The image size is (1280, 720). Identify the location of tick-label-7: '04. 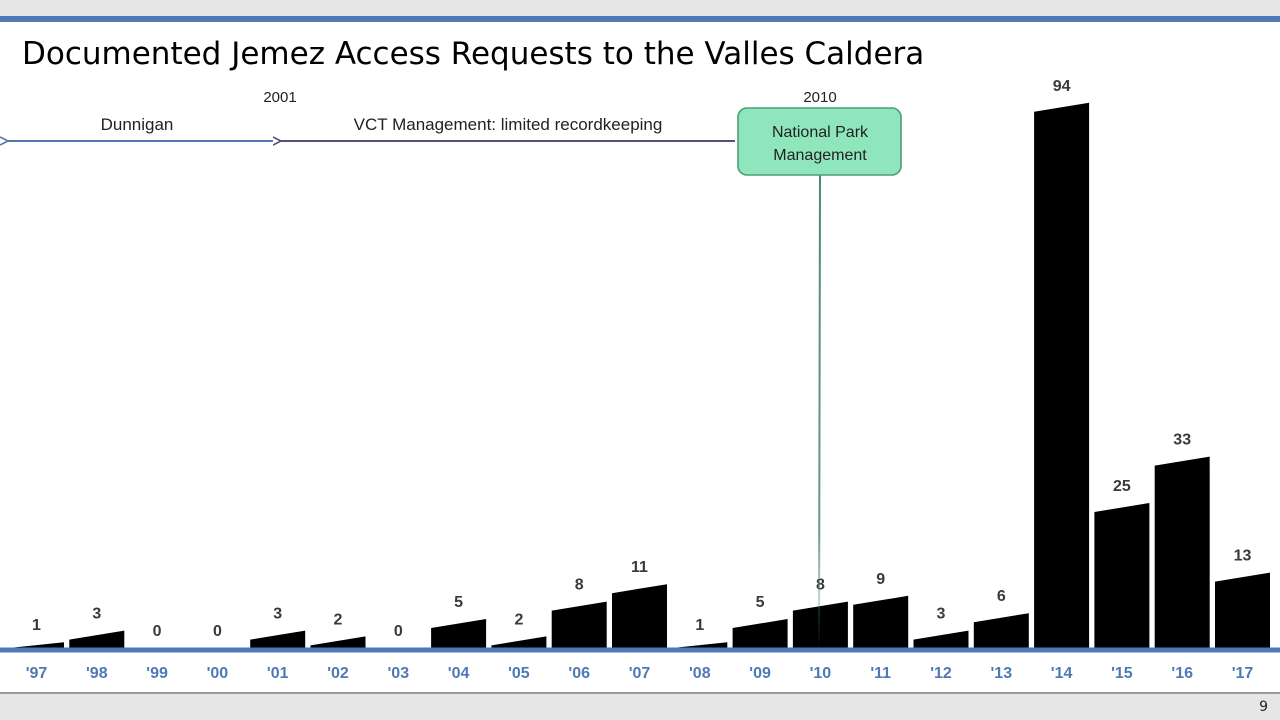
(459, 673).